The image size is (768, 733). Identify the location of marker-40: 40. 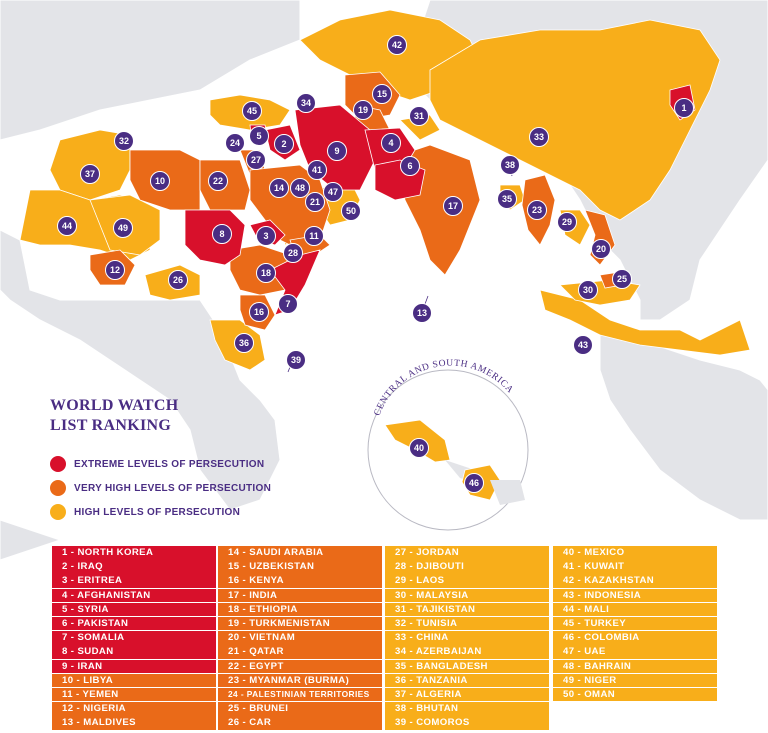
(419, 448).